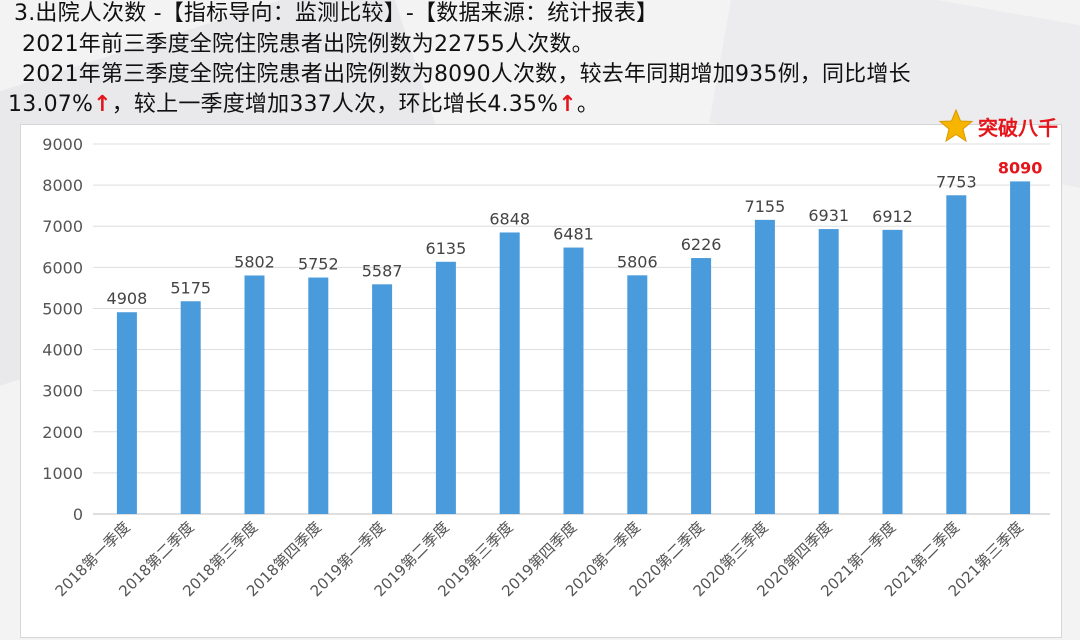 This screenshot has width=1080, height=640. I want to click on data-label: 7753, so click(956, 181).